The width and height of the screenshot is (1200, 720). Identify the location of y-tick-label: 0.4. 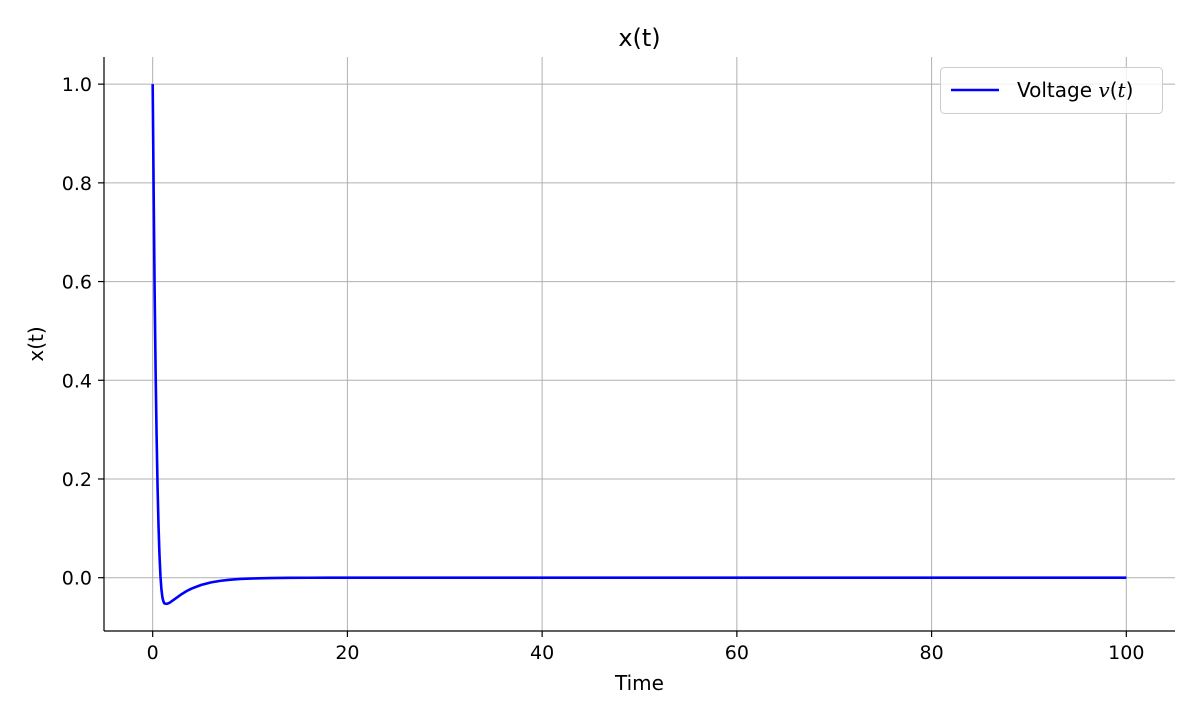
(77, 381).